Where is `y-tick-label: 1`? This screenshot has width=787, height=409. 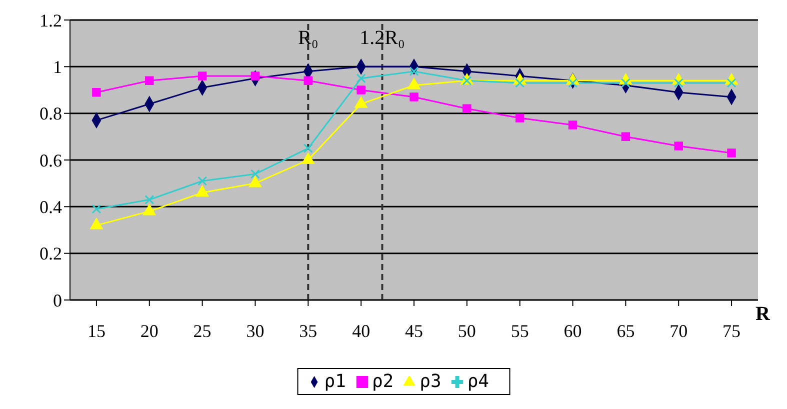 y-tick-label: 1 is located at coordinates (57, 67).